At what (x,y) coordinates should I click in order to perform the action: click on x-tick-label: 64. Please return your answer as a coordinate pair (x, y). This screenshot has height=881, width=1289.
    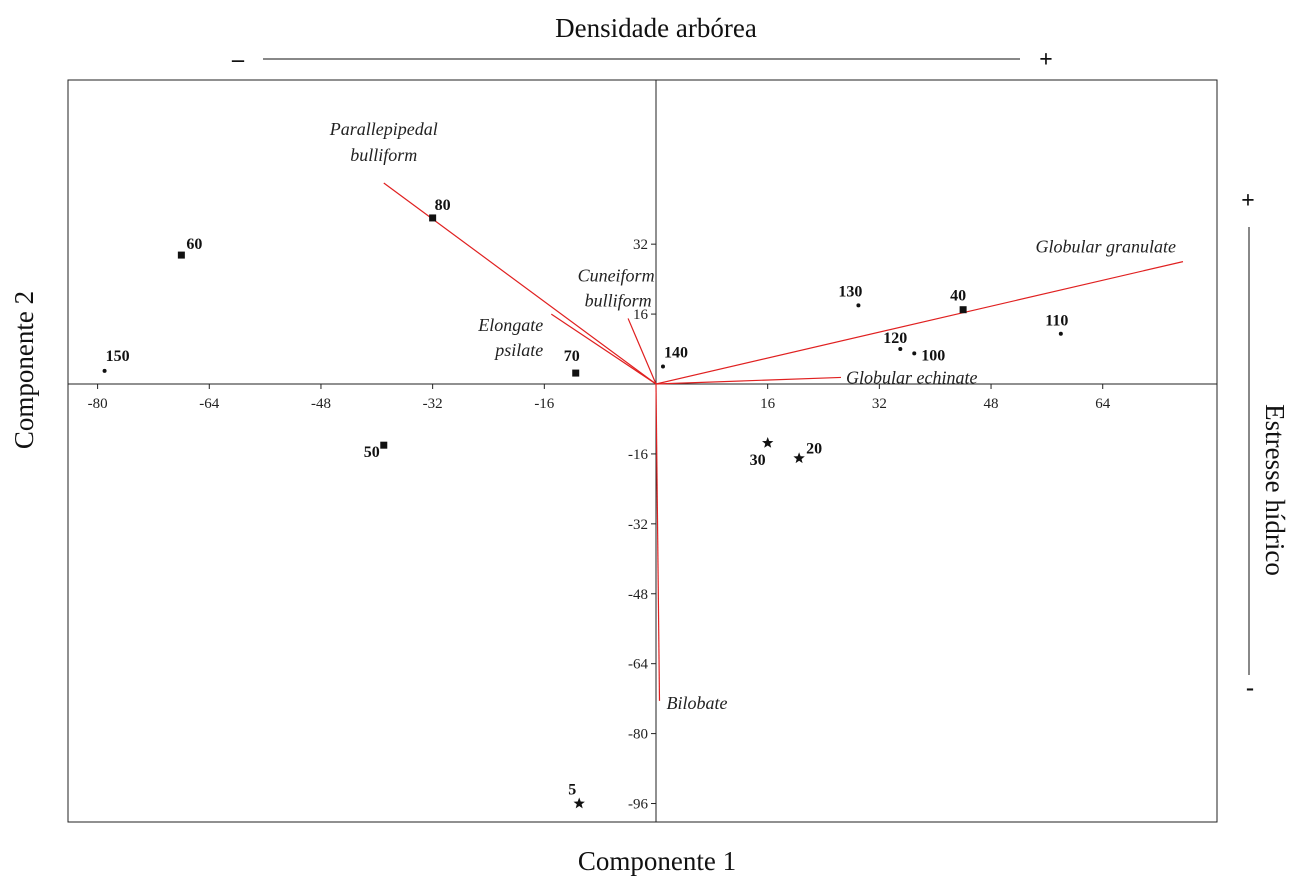
    Looking at the image, I should click on (1103, 404).